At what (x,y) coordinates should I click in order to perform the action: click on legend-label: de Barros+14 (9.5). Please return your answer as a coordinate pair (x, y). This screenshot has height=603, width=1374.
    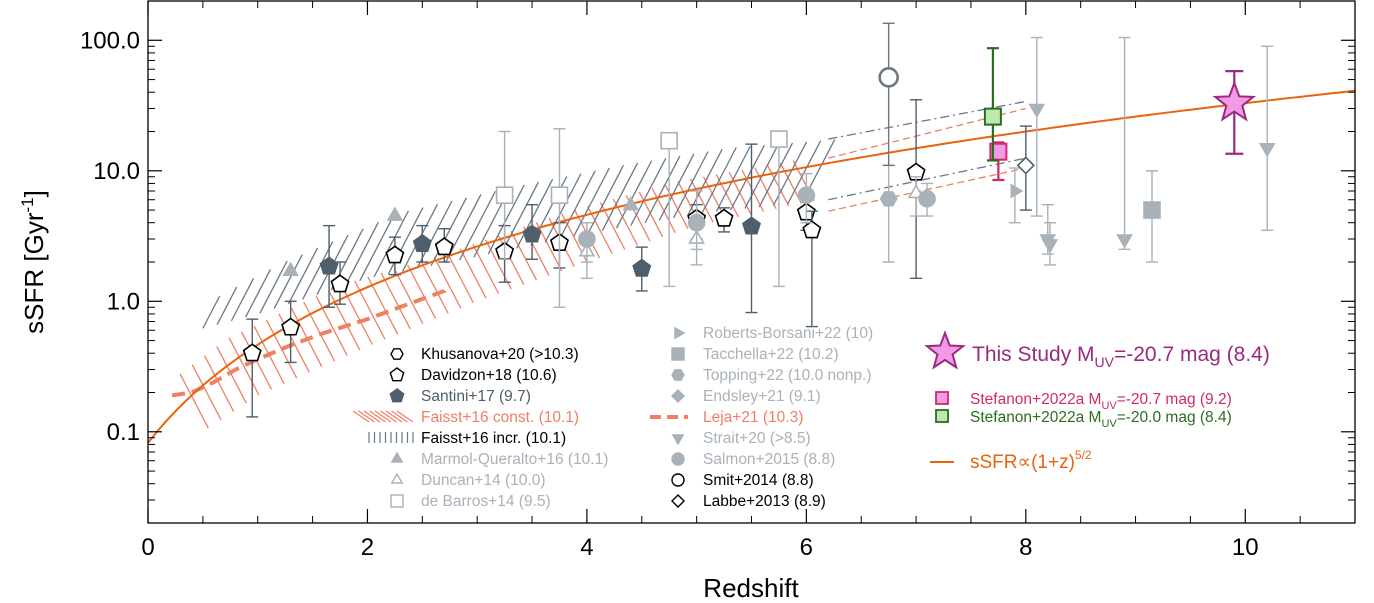
    Looking at the image, I should click on (486, 501).